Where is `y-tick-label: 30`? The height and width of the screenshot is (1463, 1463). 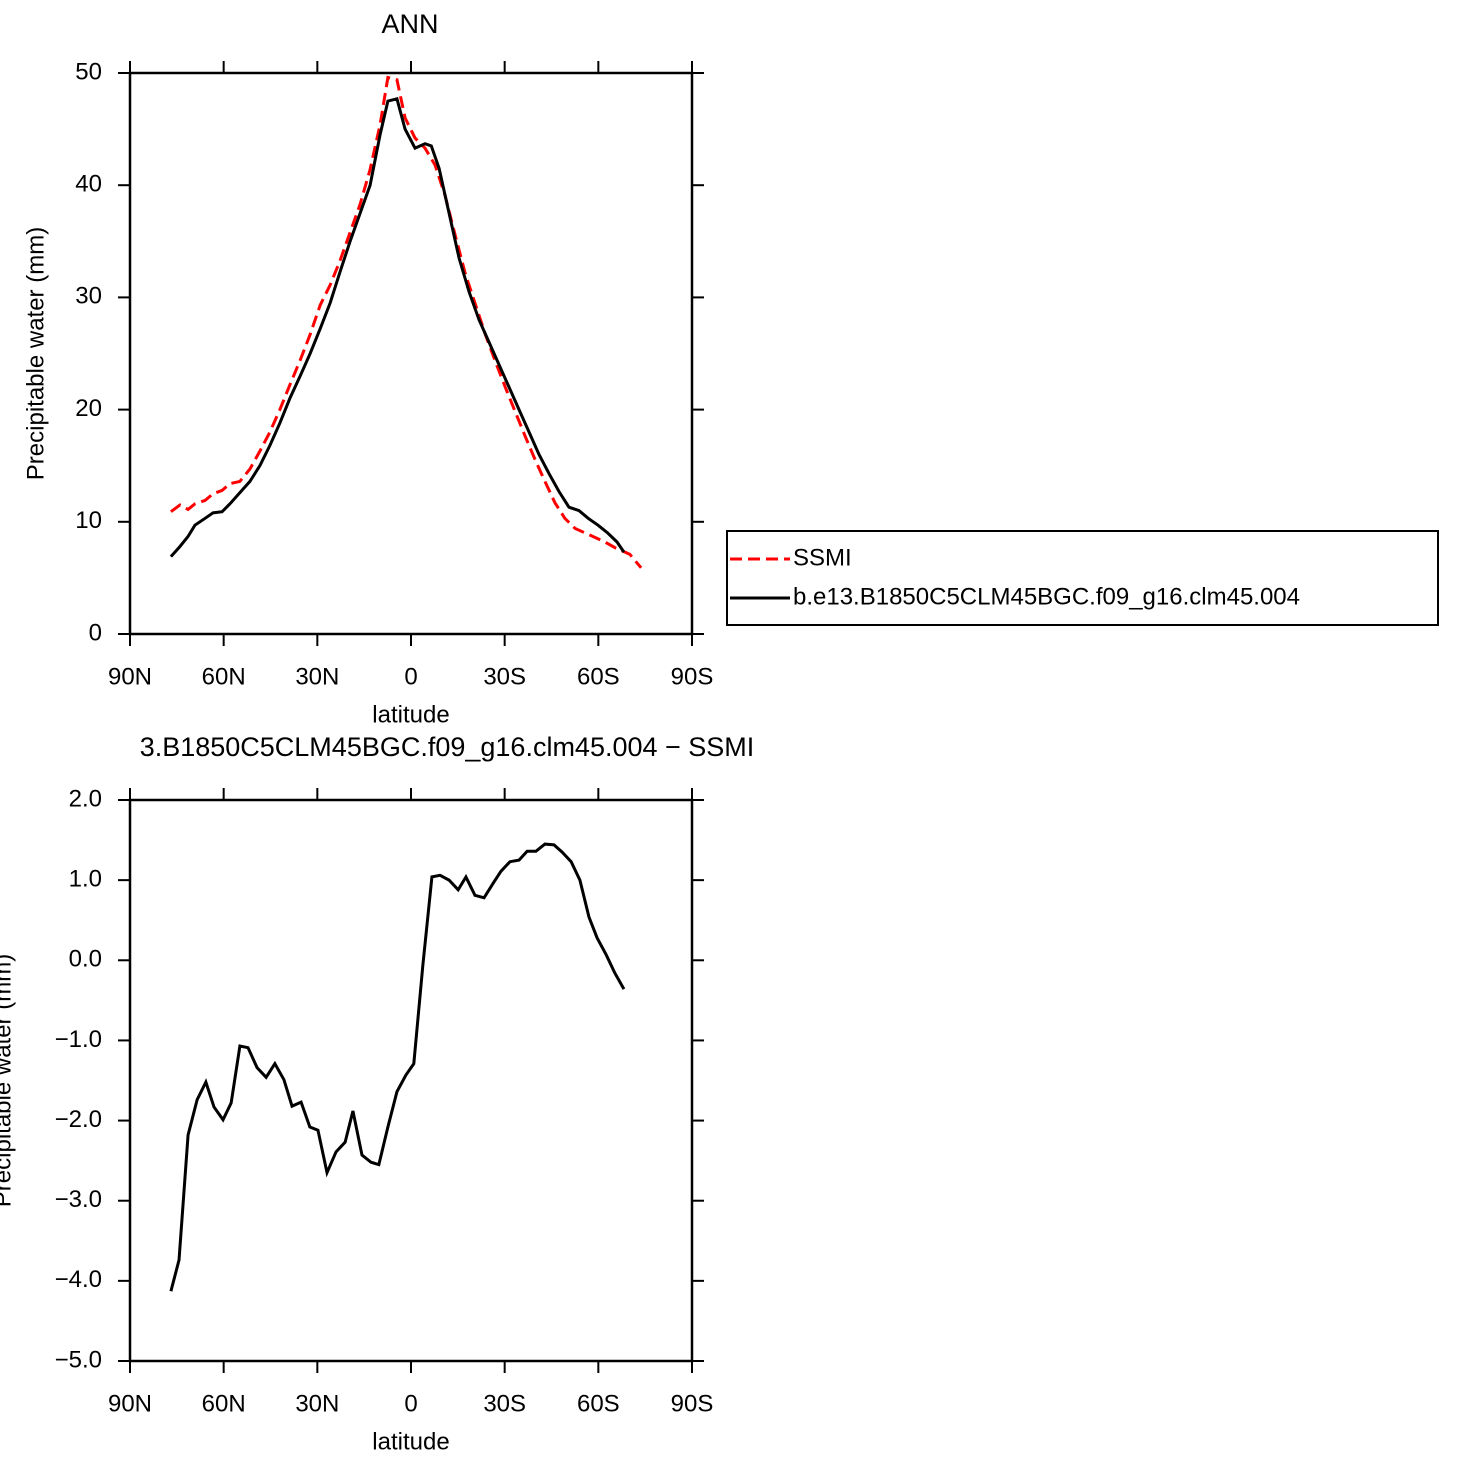
y-tick-label: 30 is located at coordinates (88, 296).